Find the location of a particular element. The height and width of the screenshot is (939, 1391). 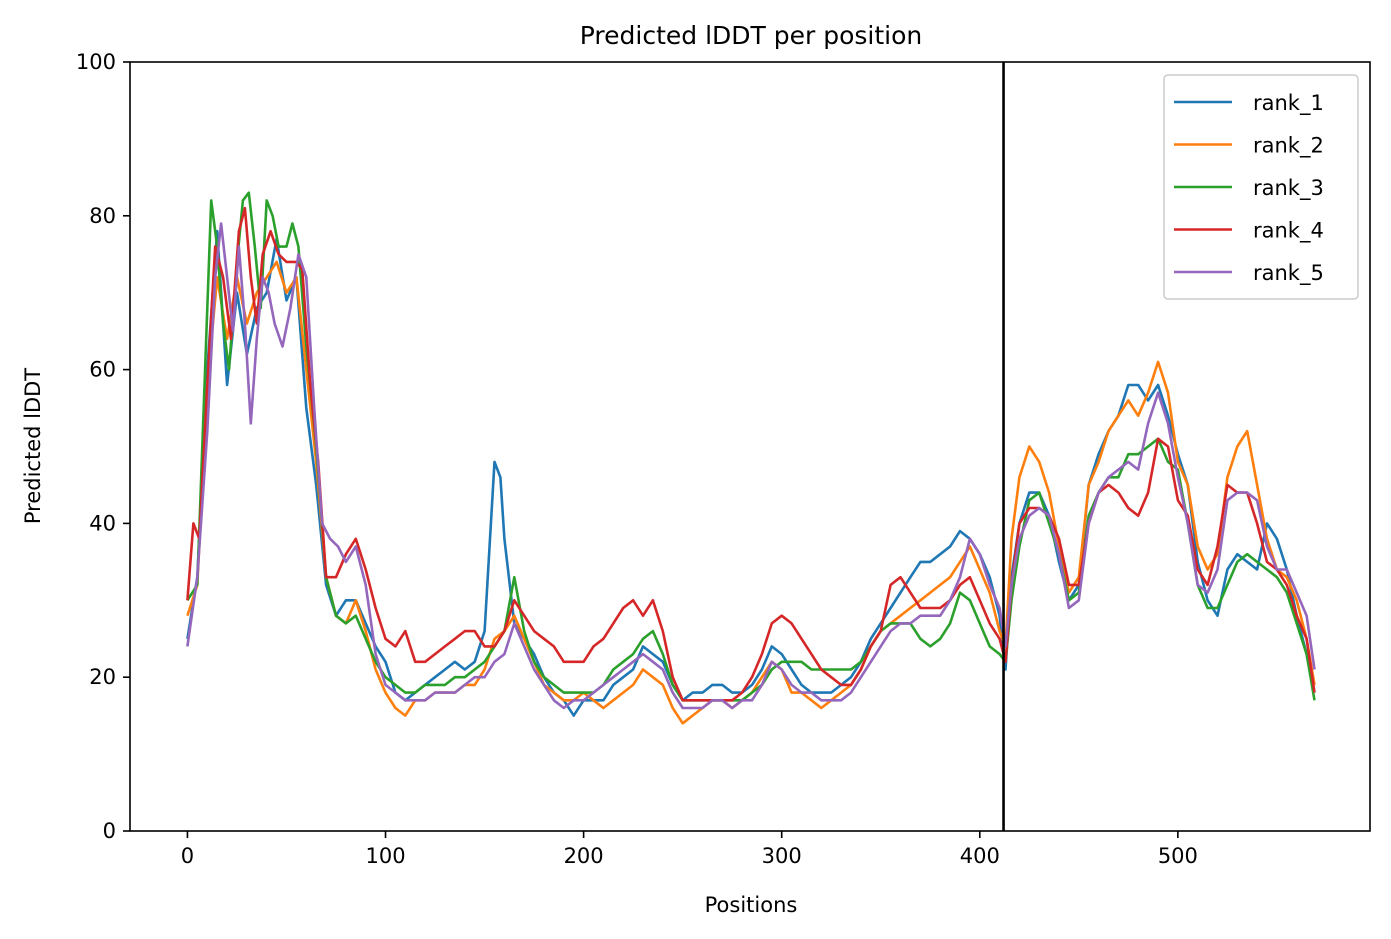

legend: rank_1 rank_2 rank_3 rank_4 rank_5 is located at coordinates (1261, 187).